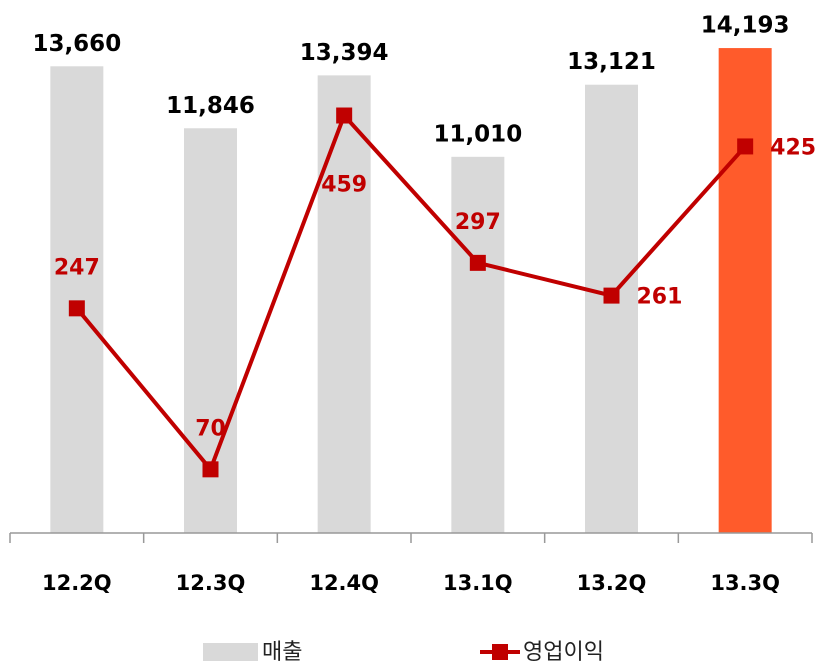 The image size is (823, 669). Describe the element at coordinates (563, 652) in the screenshot. I see `legend-label: 영업이익` at that location.